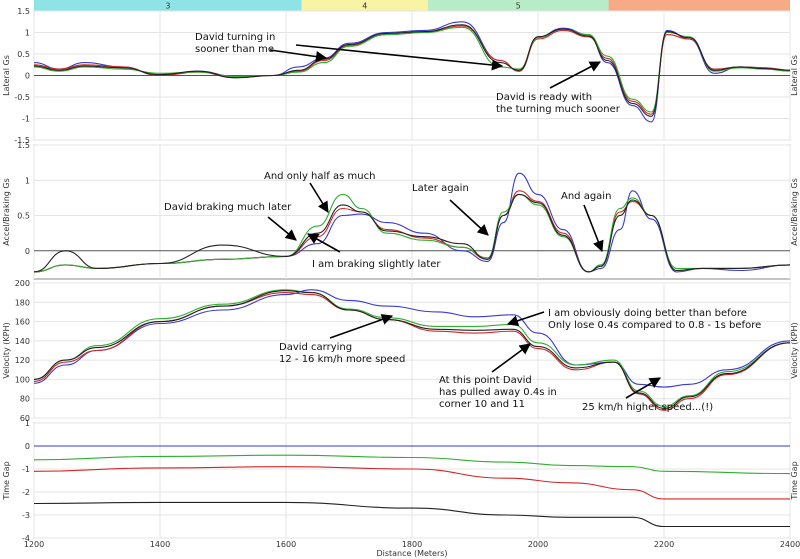 This screenshot has height=559, width=800. Describe the element at coordinates (558, 109) in the screenshot. I see `annotation-text: the turning much sooner` at that location.